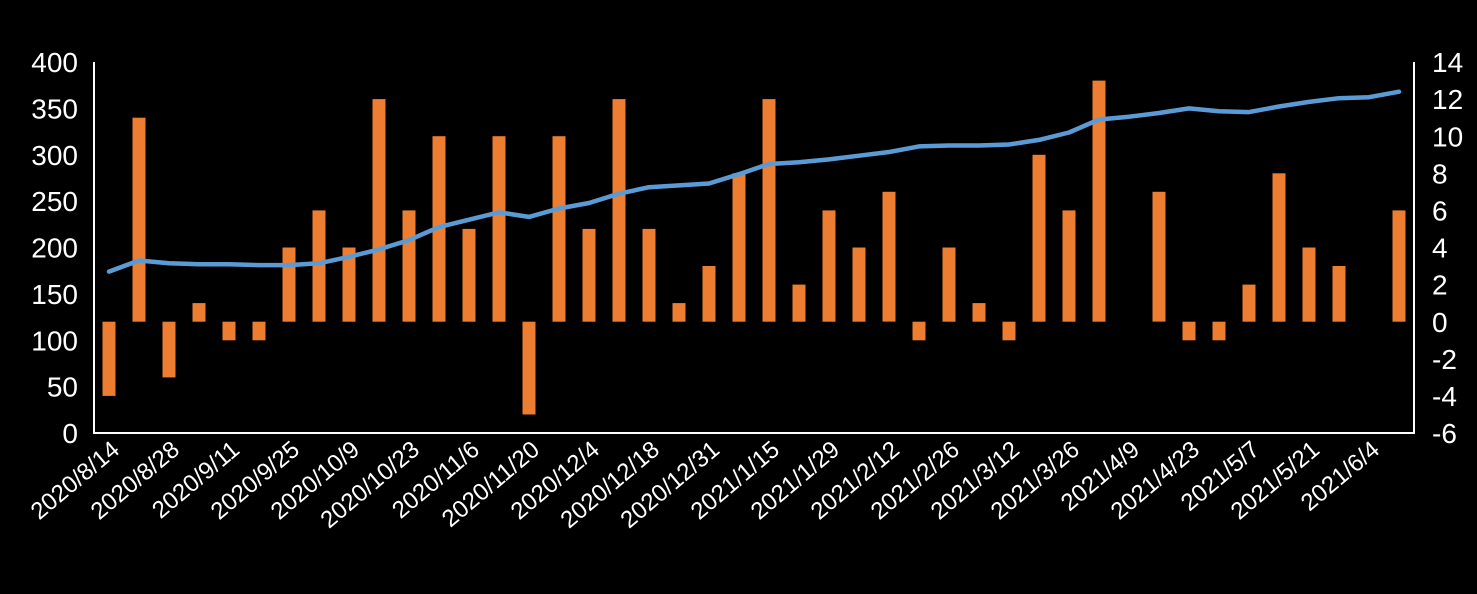 This screenshot has height=594, width=1477. What do you see at coordinates (54, 201) in the screenshot?
I see `left-axis-tick-label: 250` at bounding box center [54, 201].